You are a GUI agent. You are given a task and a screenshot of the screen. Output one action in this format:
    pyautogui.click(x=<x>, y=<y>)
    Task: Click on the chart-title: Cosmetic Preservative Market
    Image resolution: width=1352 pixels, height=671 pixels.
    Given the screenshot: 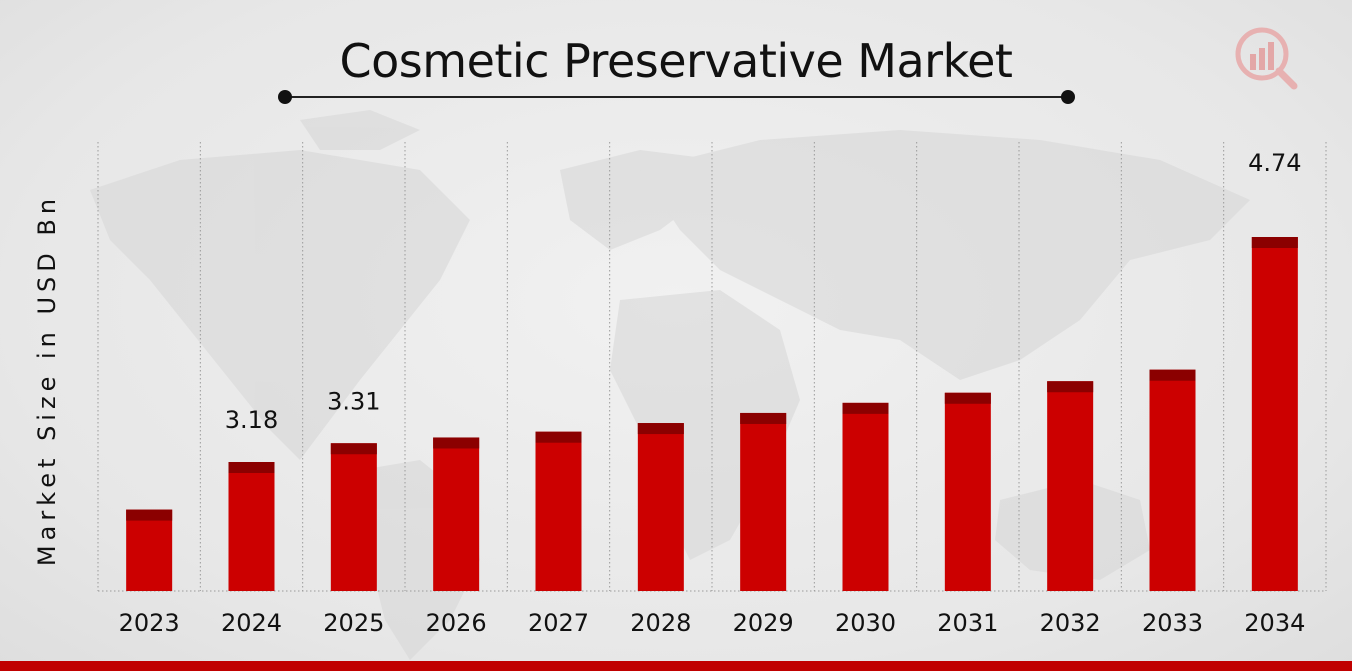 What is the action you would take?
    pyautogui.click(x=676, y=61)
    